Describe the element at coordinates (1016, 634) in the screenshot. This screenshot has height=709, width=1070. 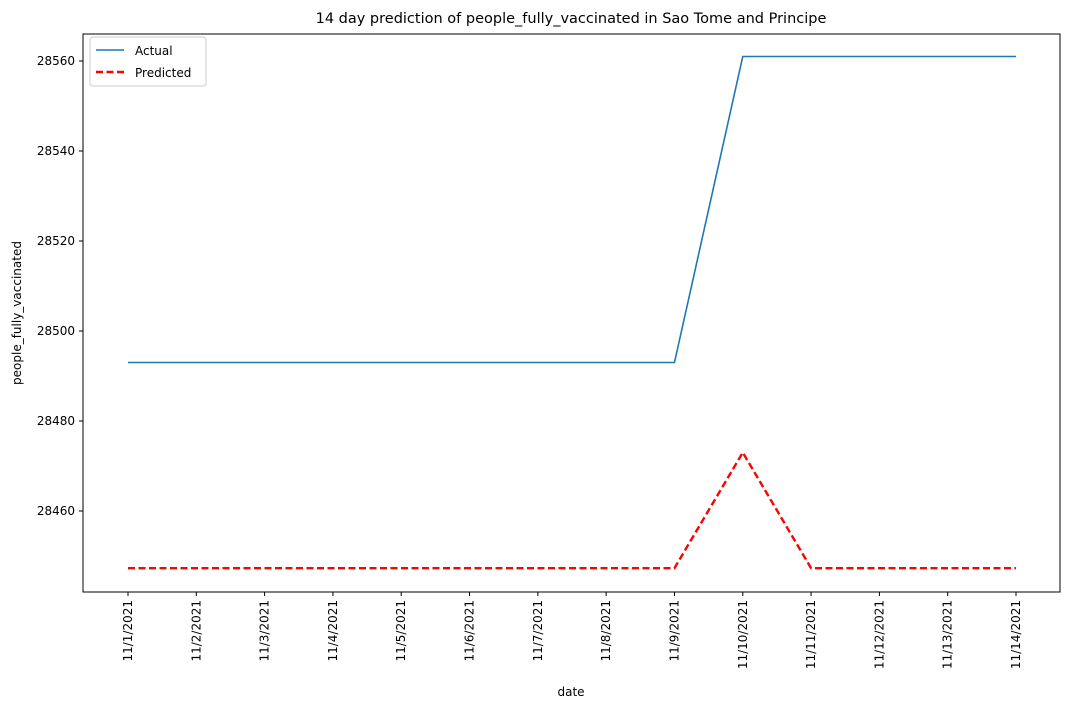
I see `x-tick-label: 11/14/2021` at that location.